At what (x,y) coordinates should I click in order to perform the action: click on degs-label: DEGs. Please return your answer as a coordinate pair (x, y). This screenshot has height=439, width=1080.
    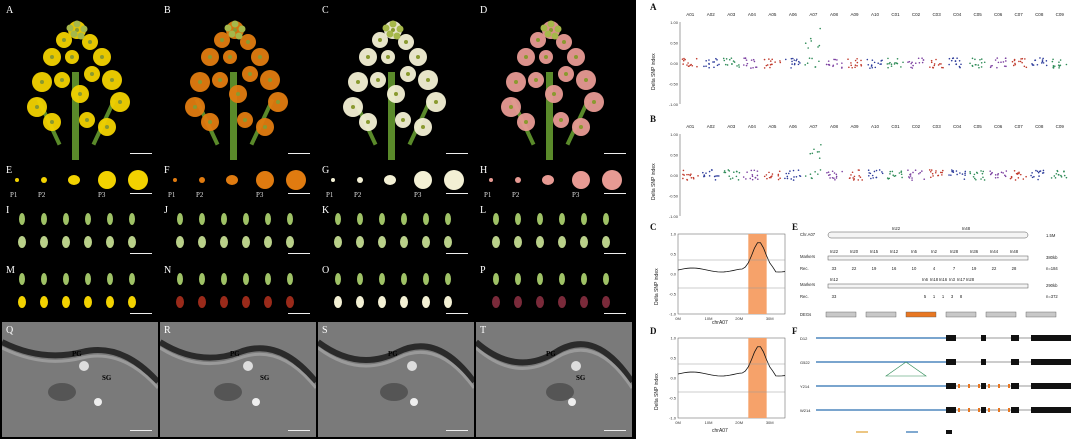
    Looking at the image, I should click on (805, 314).